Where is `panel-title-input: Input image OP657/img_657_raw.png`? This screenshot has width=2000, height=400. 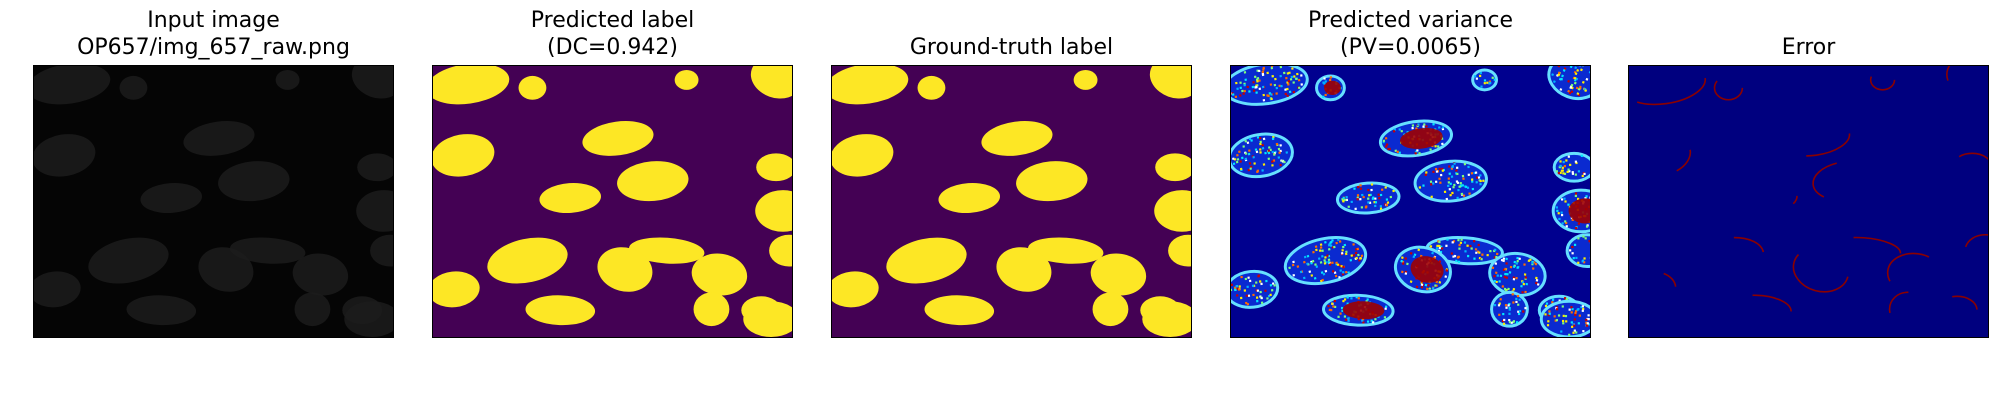 panel-title-input: Input image OP657/img_657_raw.png is located at coordinates (213, 34).